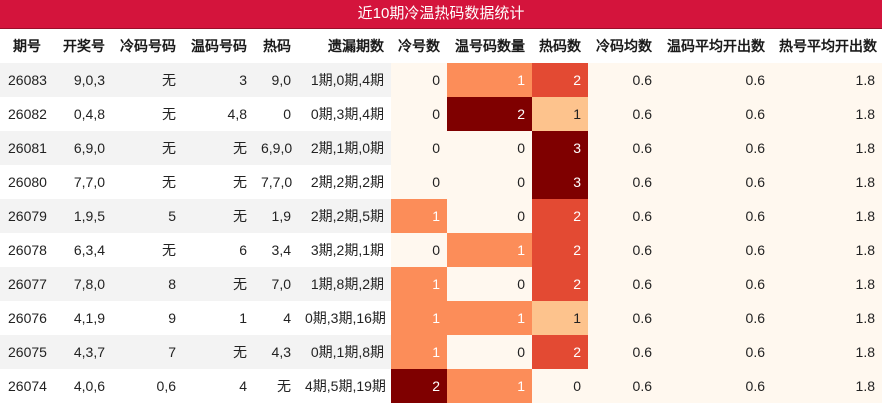 The height and width of the screenshot is (403, 882). What do you see at coordinates (218, 386) in the screenshot?
I see `warm-numbers-cell: 4` at bounding box center [218, 386].